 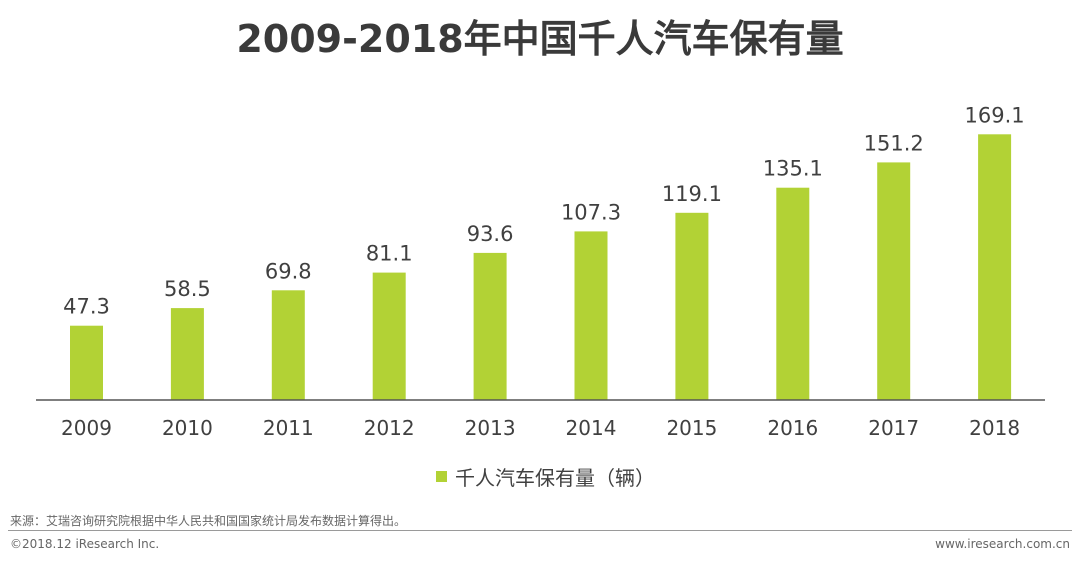 What do you see at coordinates (288, 271) in the screenshot?
I see `value-label-2011: 69.8` at bounding box center [288, 271].